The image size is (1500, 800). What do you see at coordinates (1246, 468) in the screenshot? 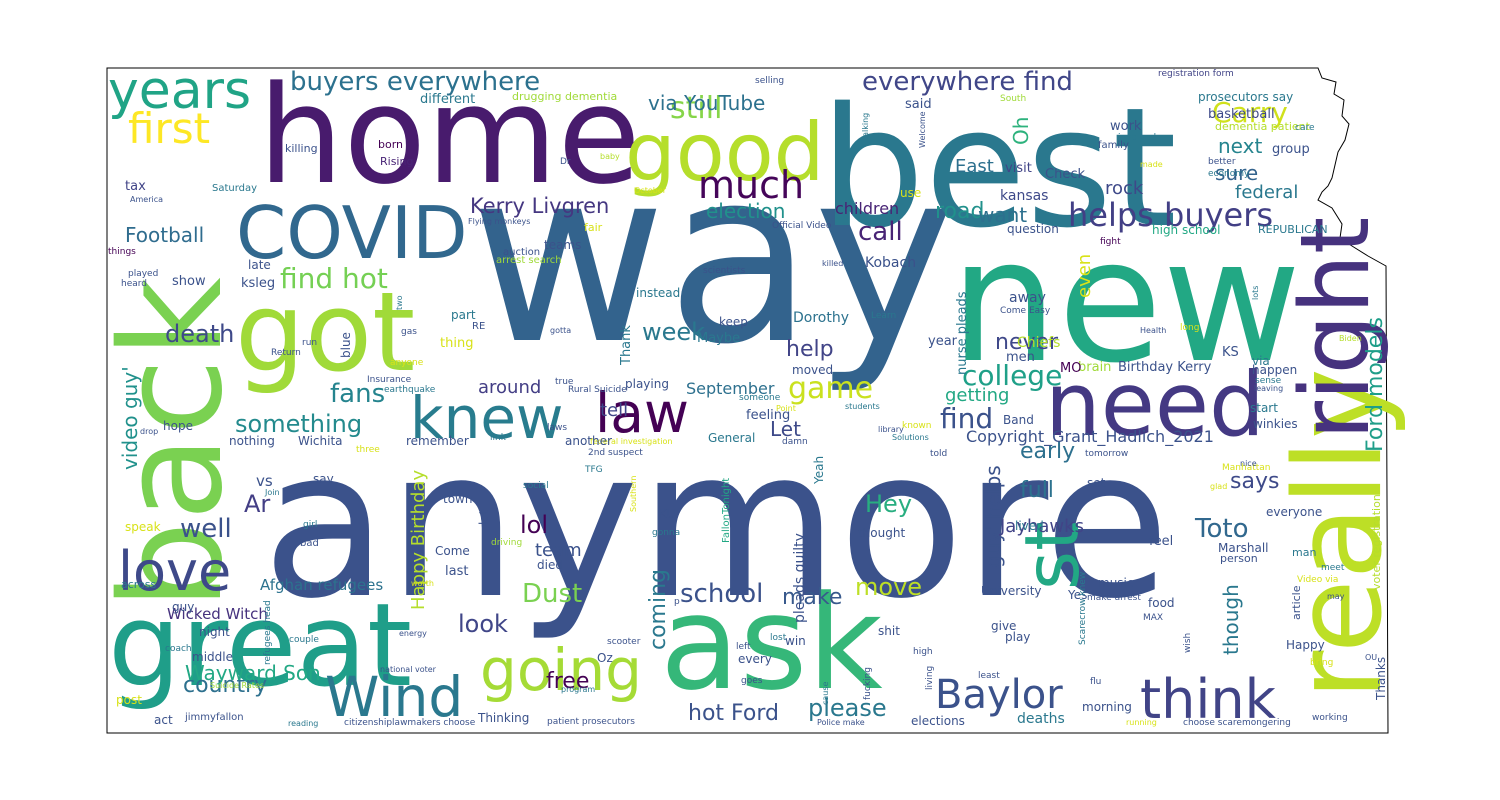
I see `word-manhattan: Manhattan` at bounding box center [1246, 468].